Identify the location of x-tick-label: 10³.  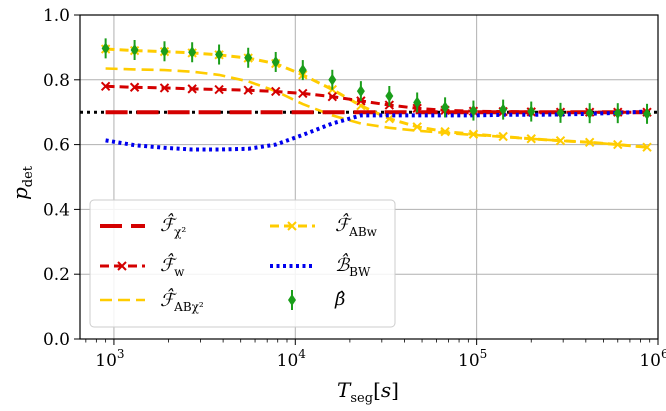
(109, 359).